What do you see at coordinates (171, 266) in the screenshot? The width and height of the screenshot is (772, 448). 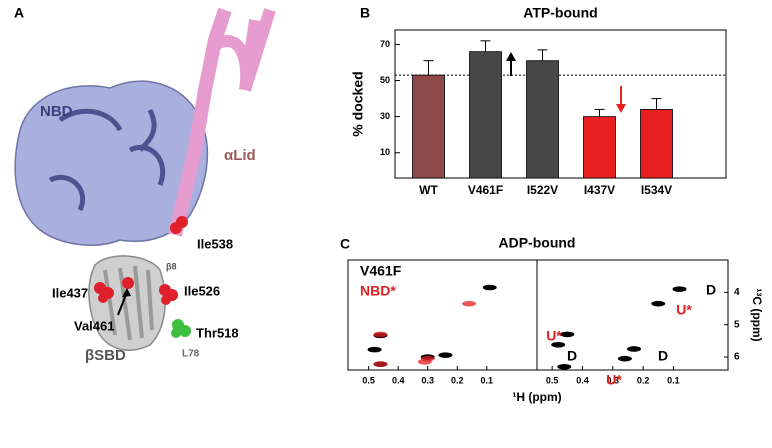 I see `structure-label: β8` at bounding box center [171, 266].